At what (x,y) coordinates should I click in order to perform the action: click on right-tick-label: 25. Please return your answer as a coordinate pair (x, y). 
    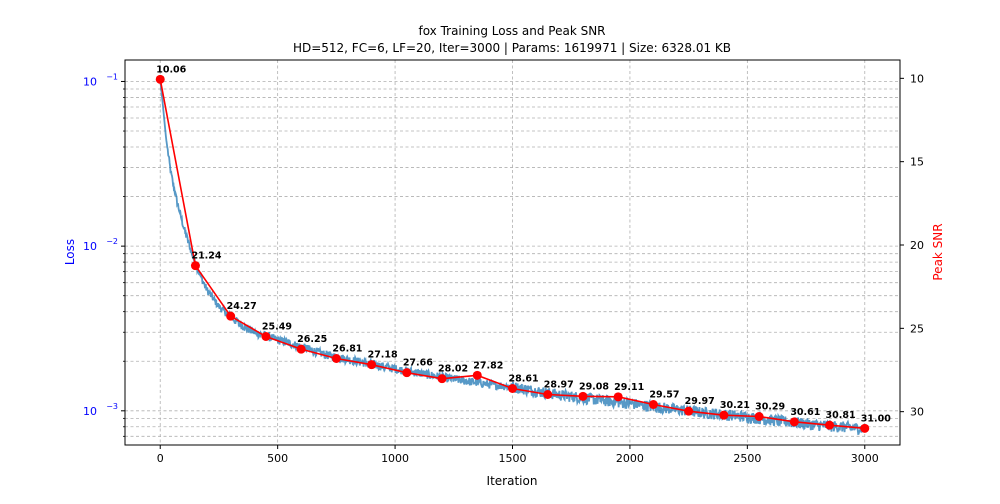
    Looking at the image, I should click on (917, 328).